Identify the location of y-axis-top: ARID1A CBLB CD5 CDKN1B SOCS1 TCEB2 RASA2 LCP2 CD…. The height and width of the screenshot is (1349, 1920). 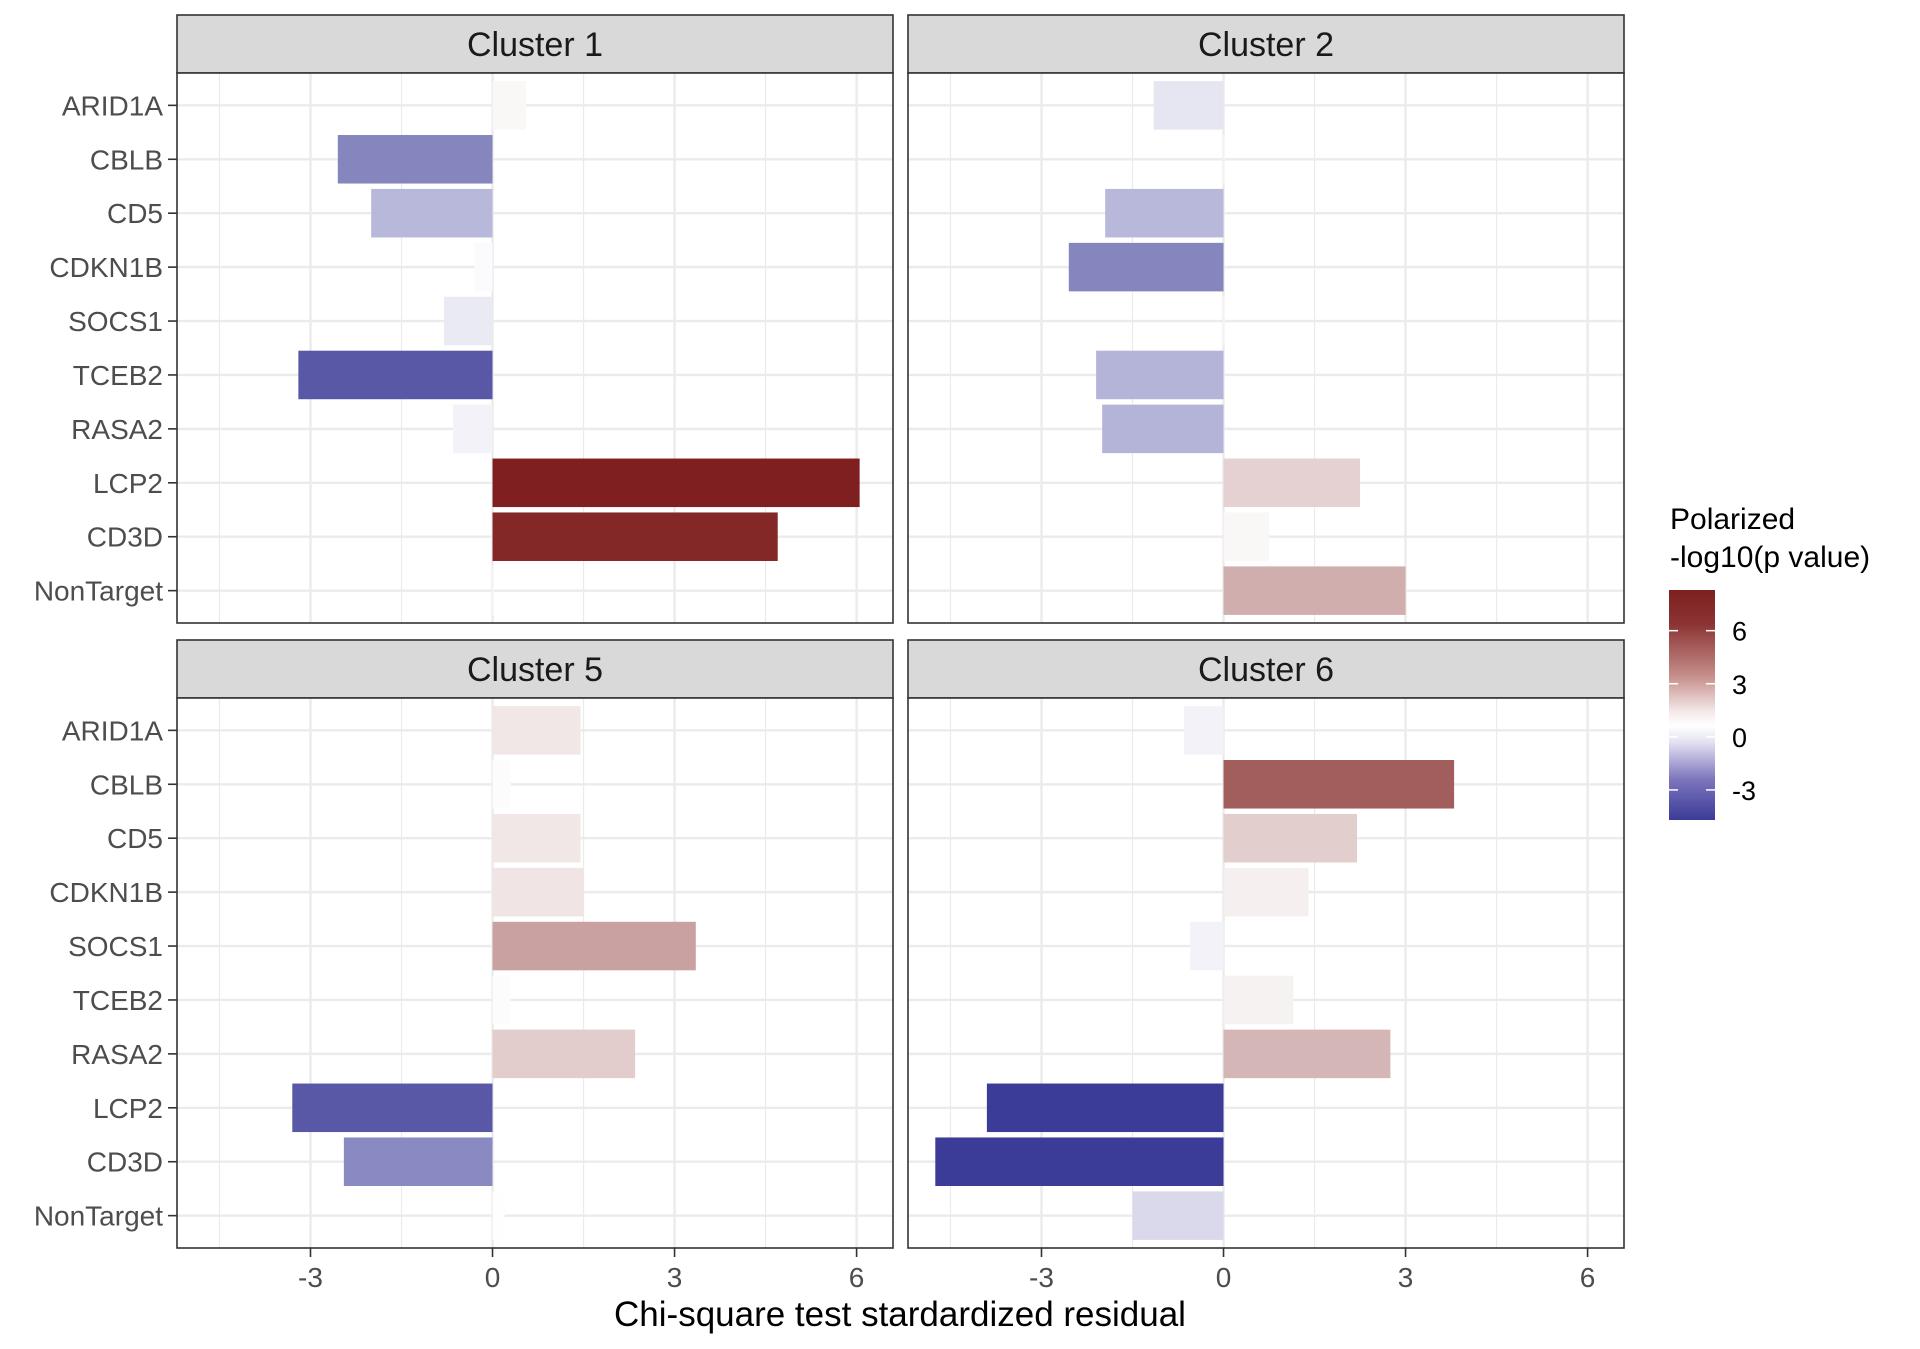
(105, 348).